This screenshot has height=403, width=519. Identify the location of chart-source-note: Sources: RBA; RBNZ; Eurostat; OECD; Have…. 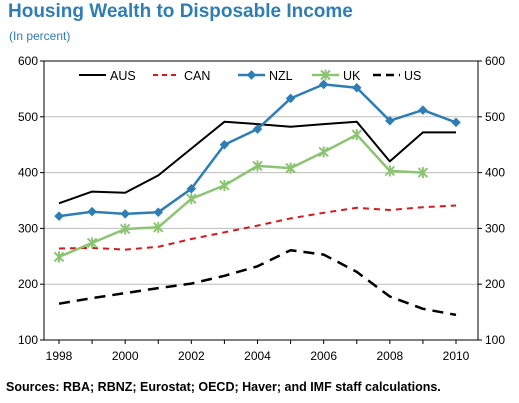
(223, 387).